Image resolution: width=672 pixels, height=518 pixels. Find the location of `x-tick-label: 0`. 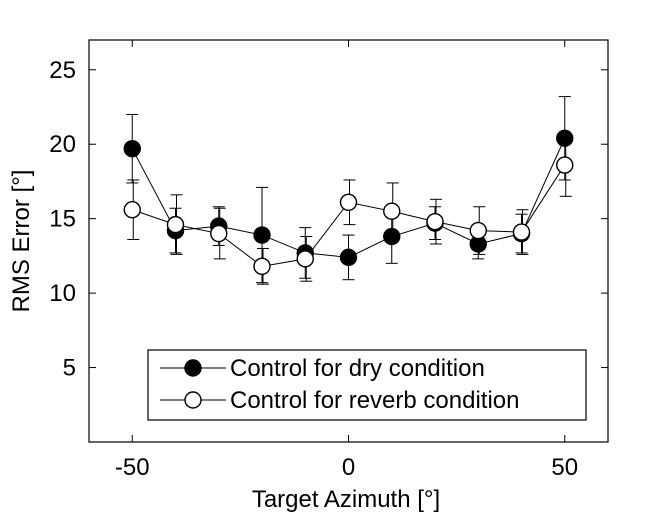

x-tick-label: 0 is located at coordinates (348, 467).